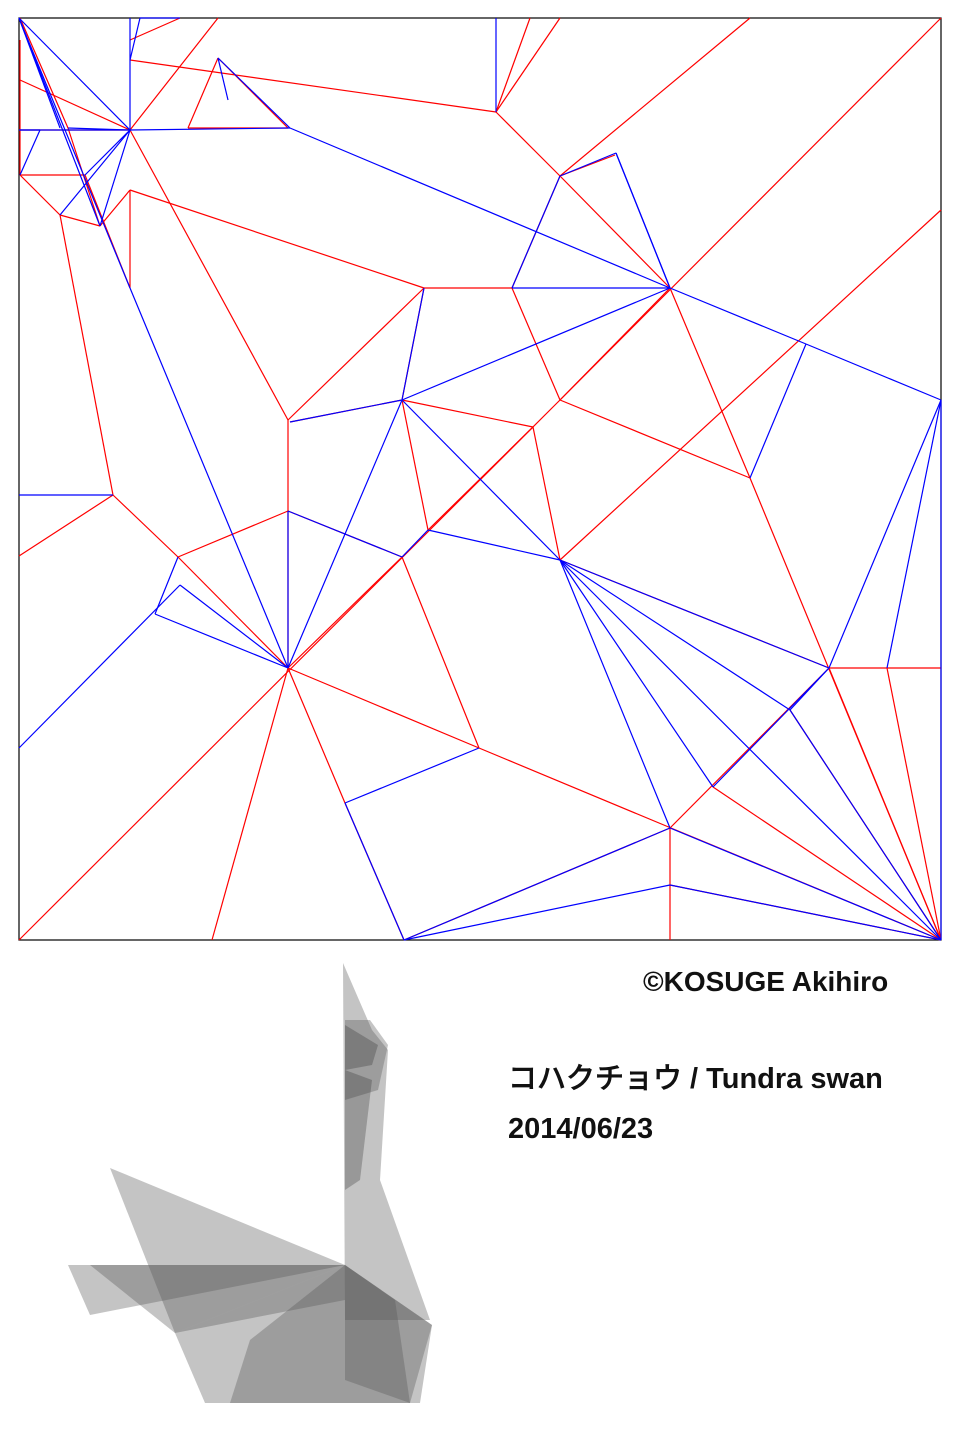 The width and height of the screenshot is (960, 1433). I want to click on swan-body-shape, so click(303, 1334).